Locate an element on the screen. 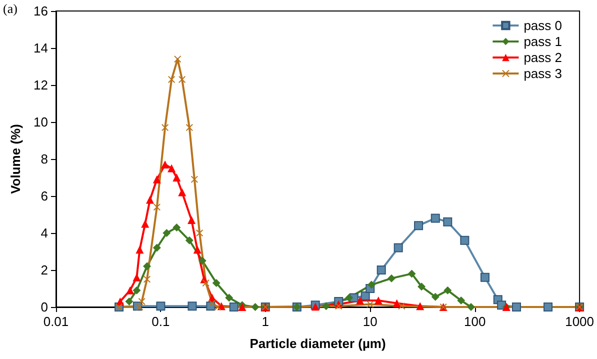 The image size is (597, 359). y-tick-label: 14 is located at coordinates (41, 48).